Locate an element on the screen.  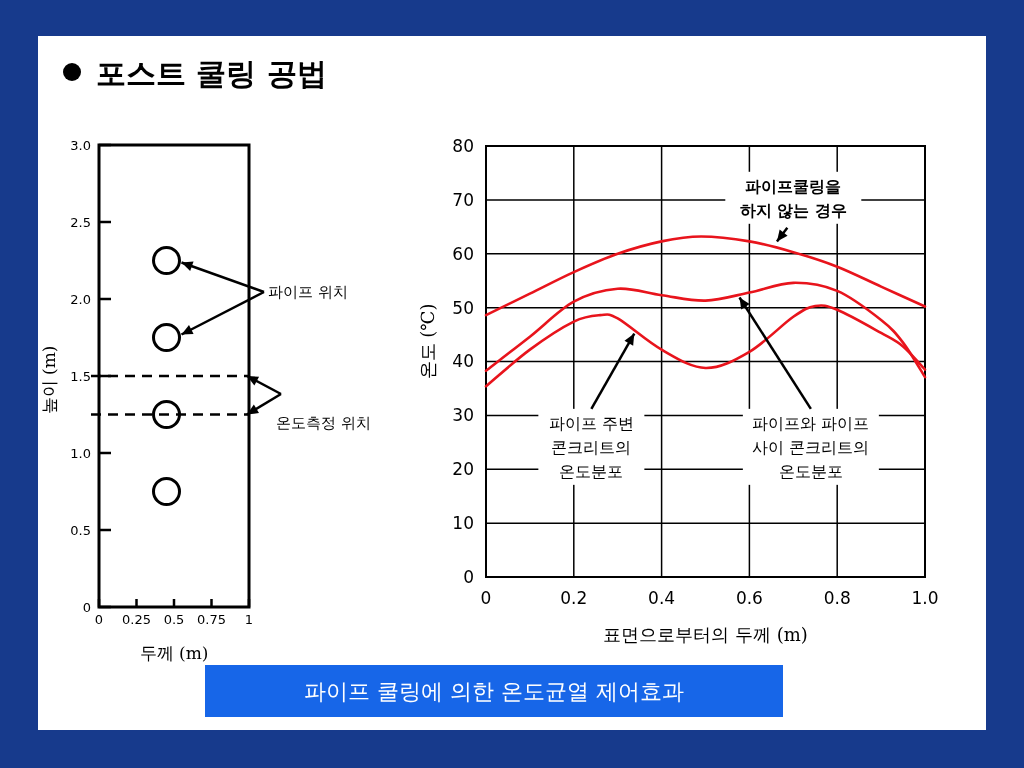
y-tick-label: 0 is located at coordinates (468, 576).